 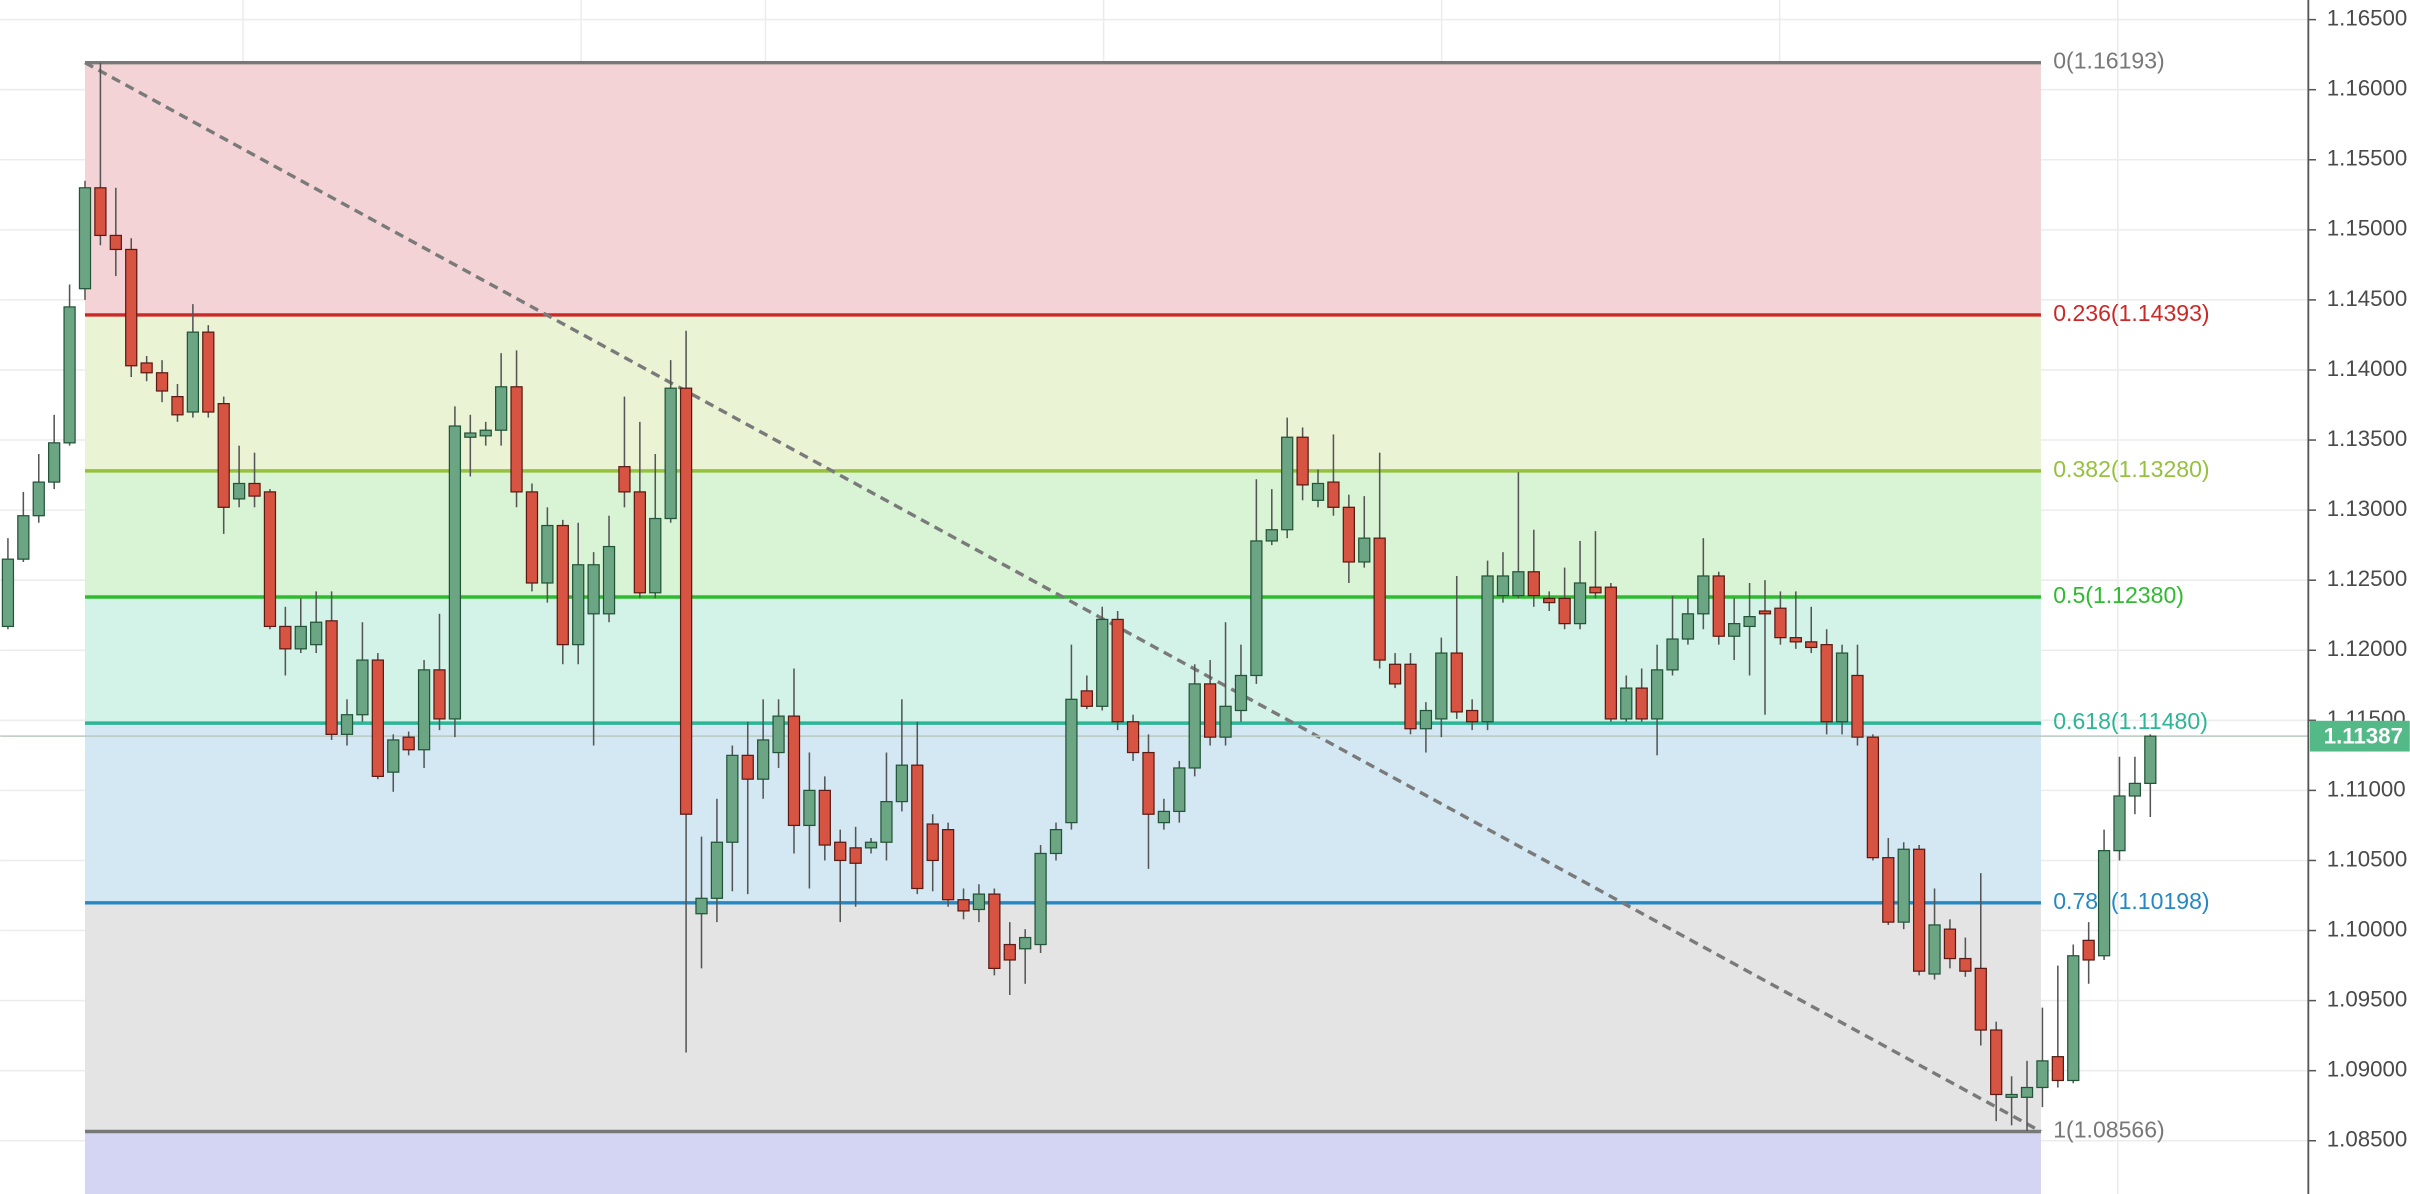 What do you see at coordinates (2367, 508) in the screenshot?
I see `y-tick-label: 1.13000` at bounding box center [2367, 508].